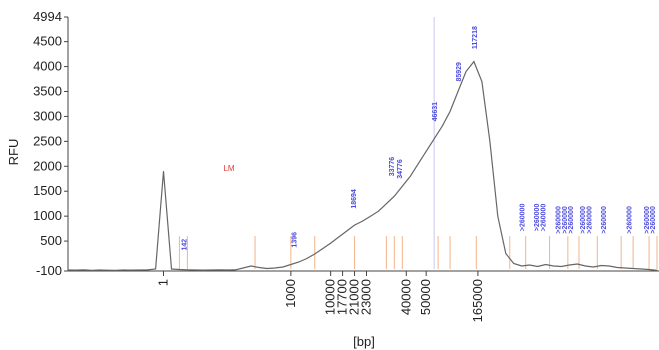 The image size is (659, 350). What do you see at coordinates (392, 167) in the screenshot?
I see `peak-label: 33776` at bounding box center [392, 167].